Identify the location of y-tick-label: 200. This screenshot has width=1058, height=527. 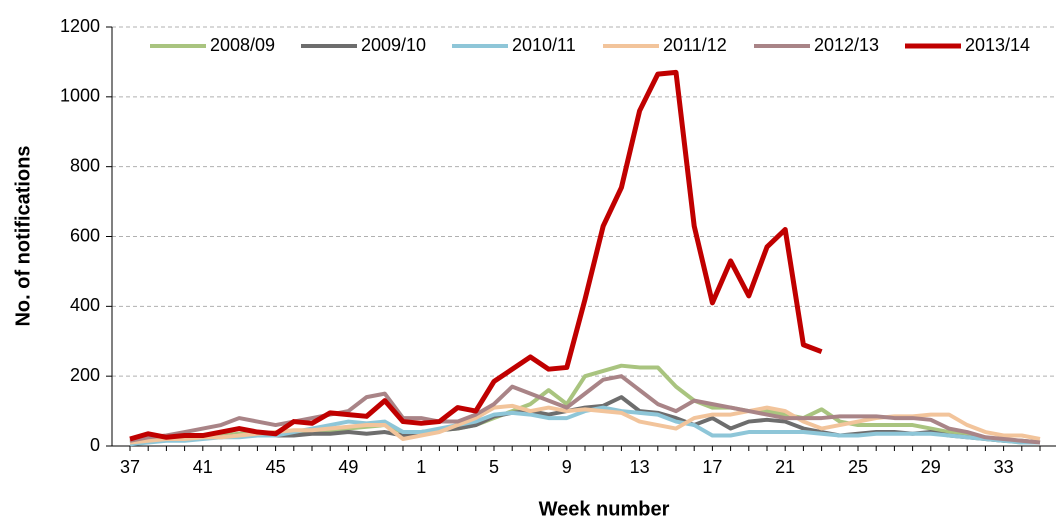
(85, 375).